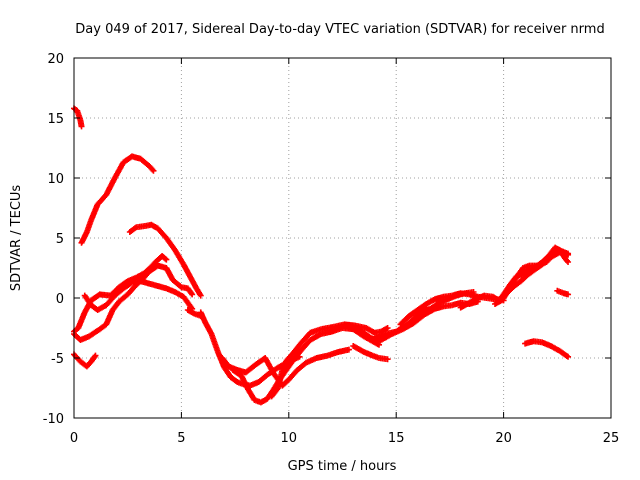  Describe the element at coordinates (60, 239) in the screenshot. I see `y-tick-label: 5` at that location.